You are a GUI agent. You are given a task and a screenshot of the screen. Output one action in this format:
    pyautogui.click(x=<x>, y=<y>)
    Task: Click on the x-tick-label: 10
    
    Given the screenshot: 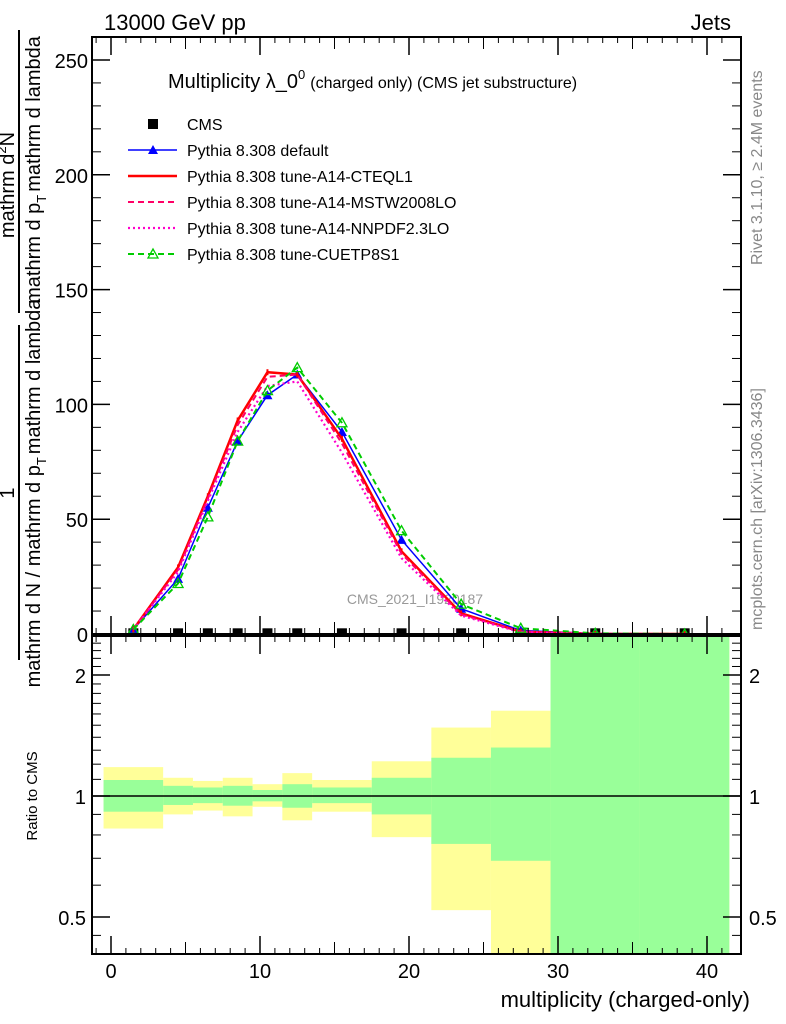 What is the action you would take?
    pyautogui.click(x=260, y=972)
    